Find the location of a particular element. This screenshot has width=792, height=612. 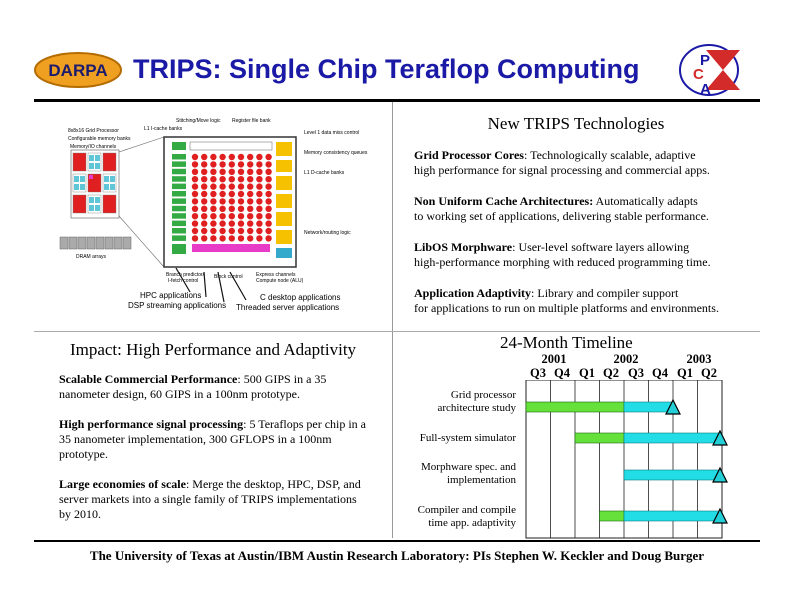

pca-letter-c: C is located at coordinates (698, 74).